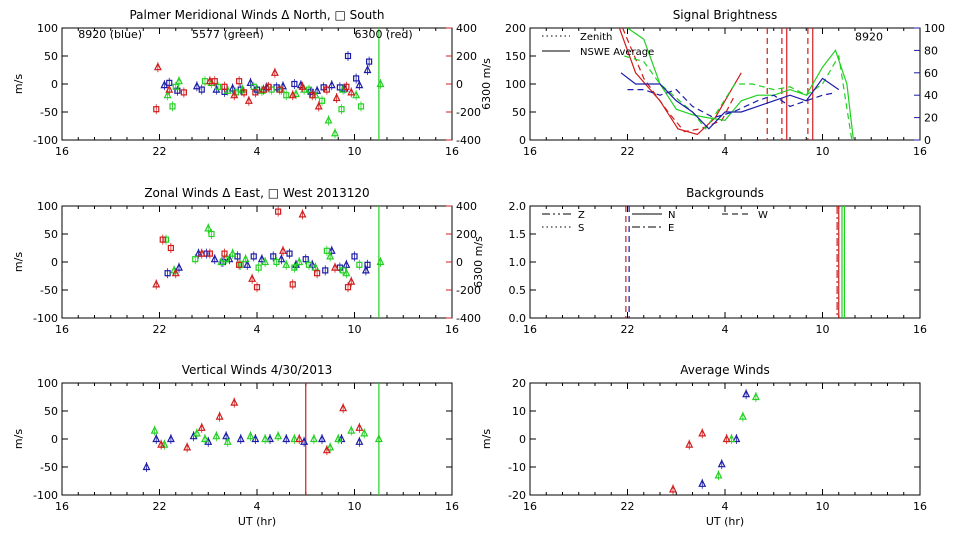 The image size is (960, 540). Describe the element at coordinates (714, 442) in the screenshot. I see `average-data-area` at that location.